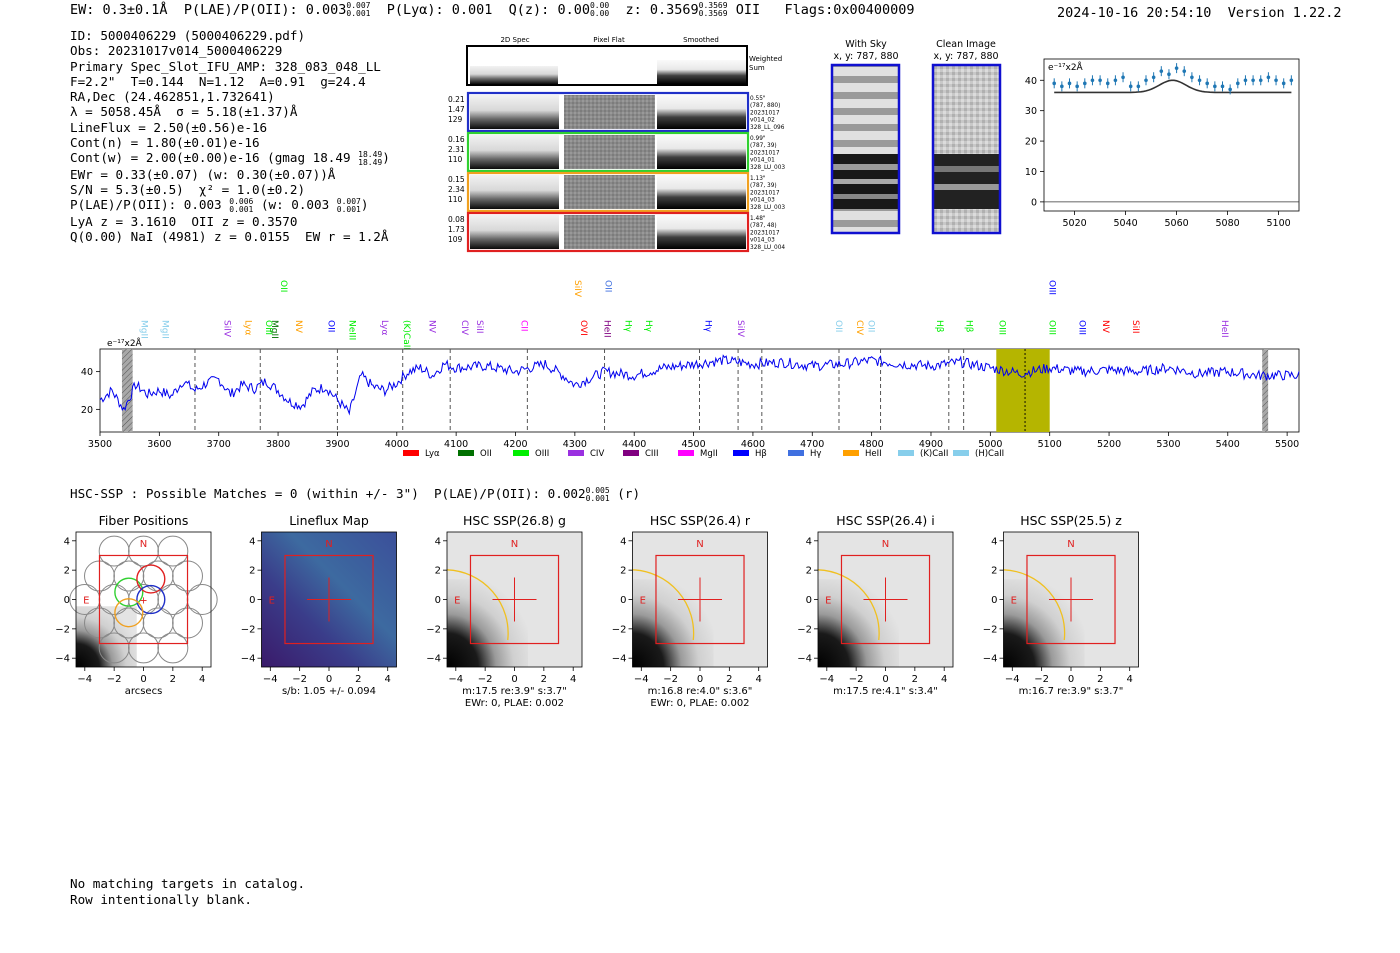  I want to click on info-plae-lo: 0.001, so click(241, 209).